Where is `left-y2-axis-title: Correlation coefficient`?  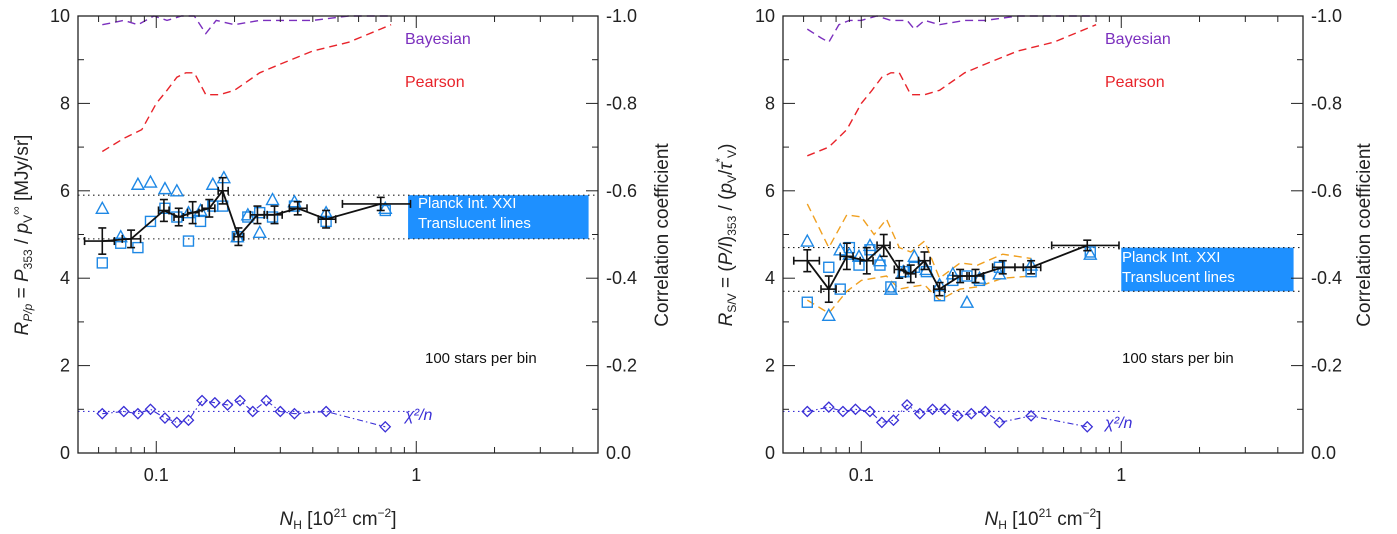 left-y2-axis-title: Correlation coefficient is located at coordinates (662, 235).